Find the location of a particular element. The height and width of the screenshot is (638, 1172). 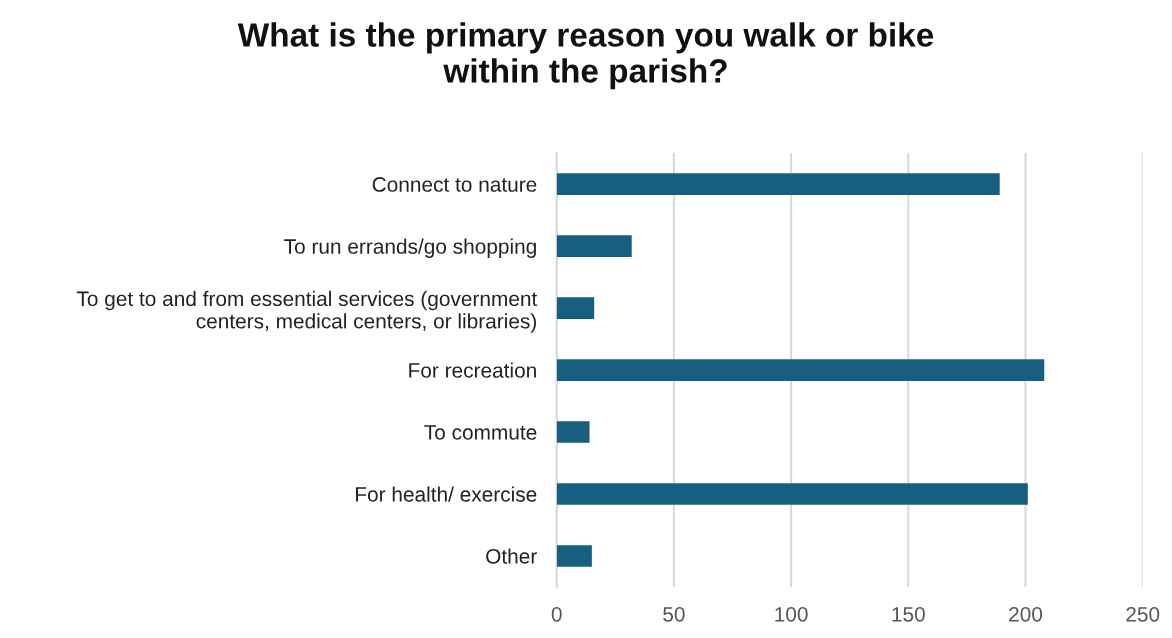

y-tick-label: To commute is located at coordinates (480, 432).